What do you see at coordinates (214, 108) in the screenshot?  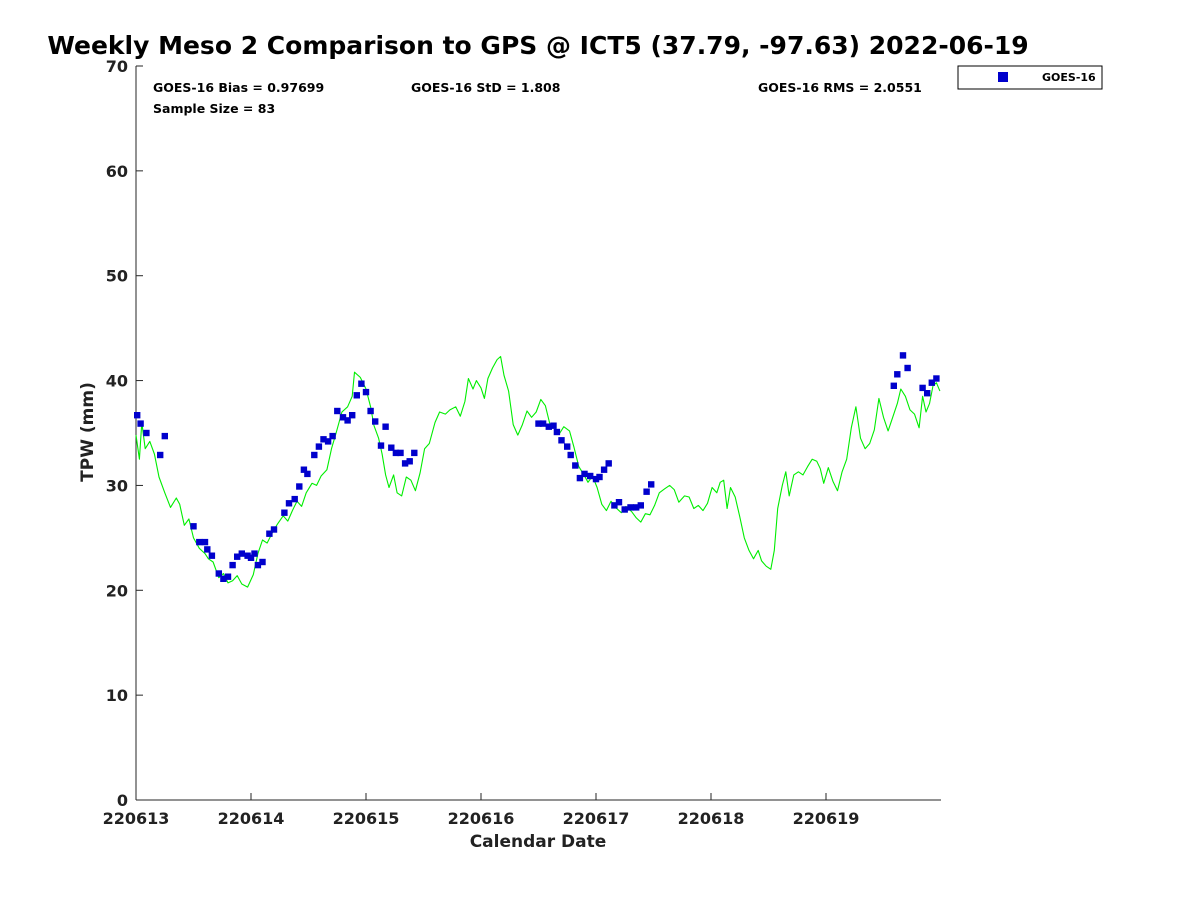 I see `sample-size-stat: Sample Size = 83` at bounding box center [214, 108].